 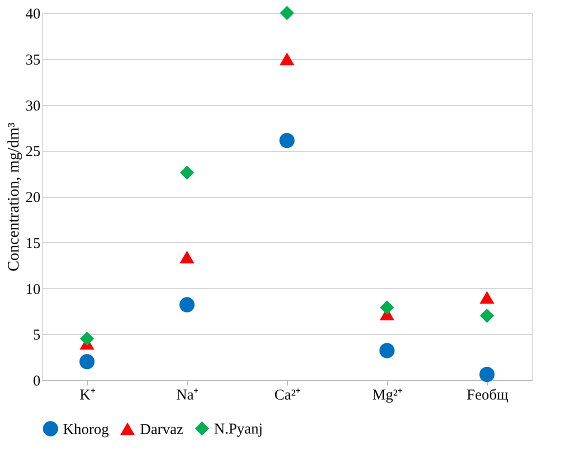 I want to click on x-tick-label: Feобщ, so click(x=487, y=396).